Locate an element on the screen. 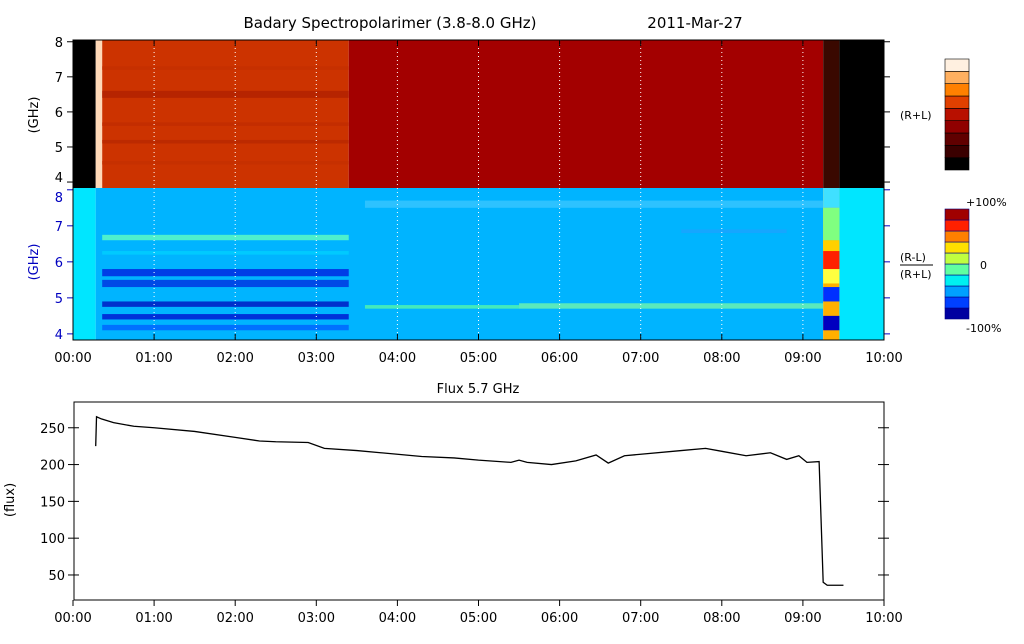  polarization-colorbar-label-den: (R+L) is located at coordinates (916, 274).